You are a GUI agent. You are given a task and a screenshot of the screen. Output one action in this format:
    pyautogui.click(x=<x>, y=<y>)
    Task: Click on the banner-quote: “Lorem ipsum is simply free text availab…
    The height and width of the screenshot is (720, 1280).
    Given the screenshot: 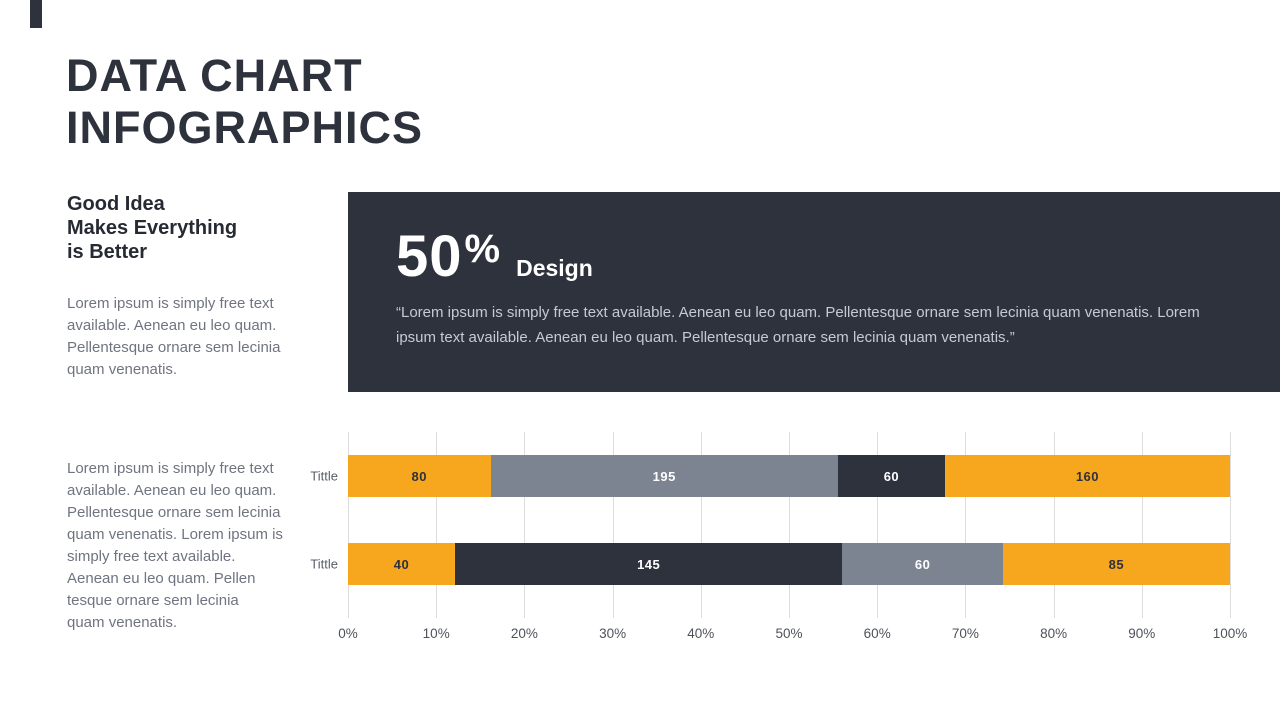 What is the action you would take?
    pyautogui.click(x=798, y=325)
    